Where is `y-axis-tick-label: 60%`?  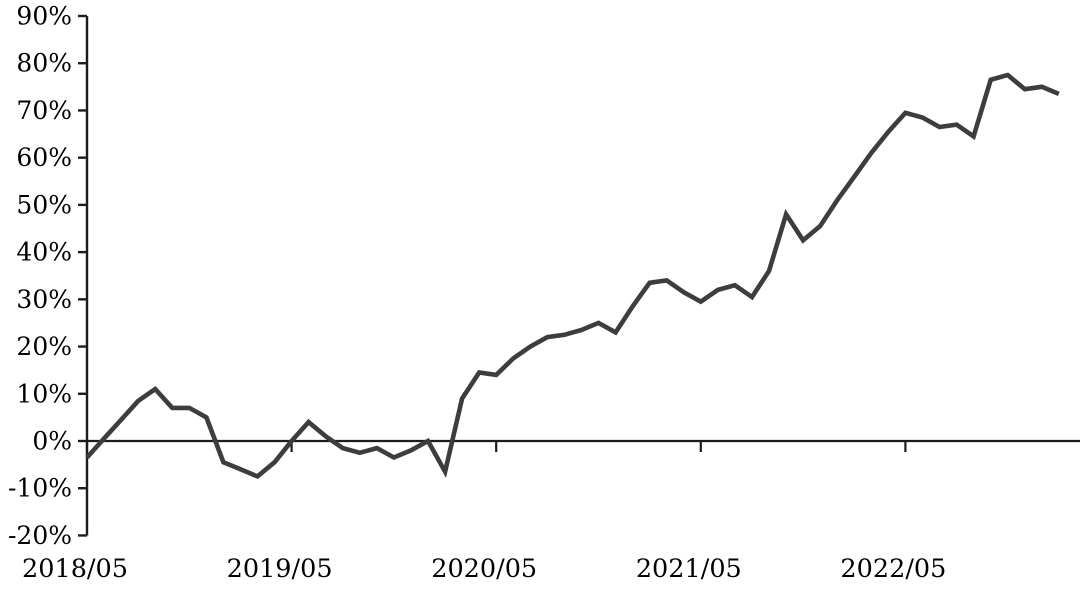 y-axis-tick-label: 60% is located at coordinates (44, 157).